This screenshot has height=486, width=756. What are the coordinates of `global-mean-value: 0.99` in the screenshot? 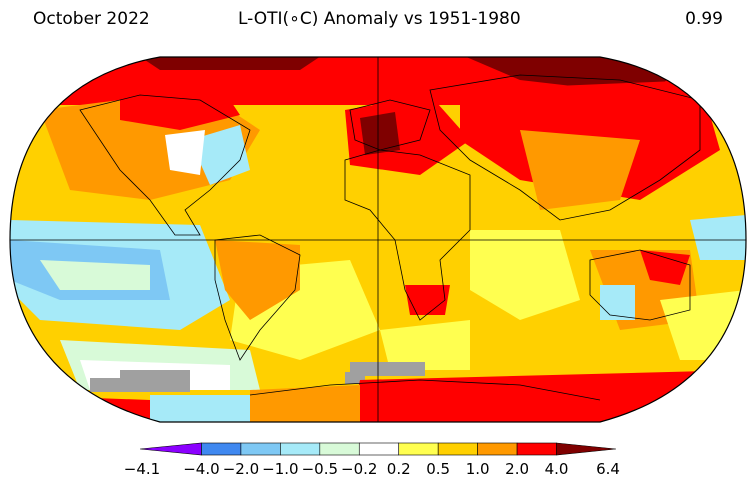 It's located at (704, 19).